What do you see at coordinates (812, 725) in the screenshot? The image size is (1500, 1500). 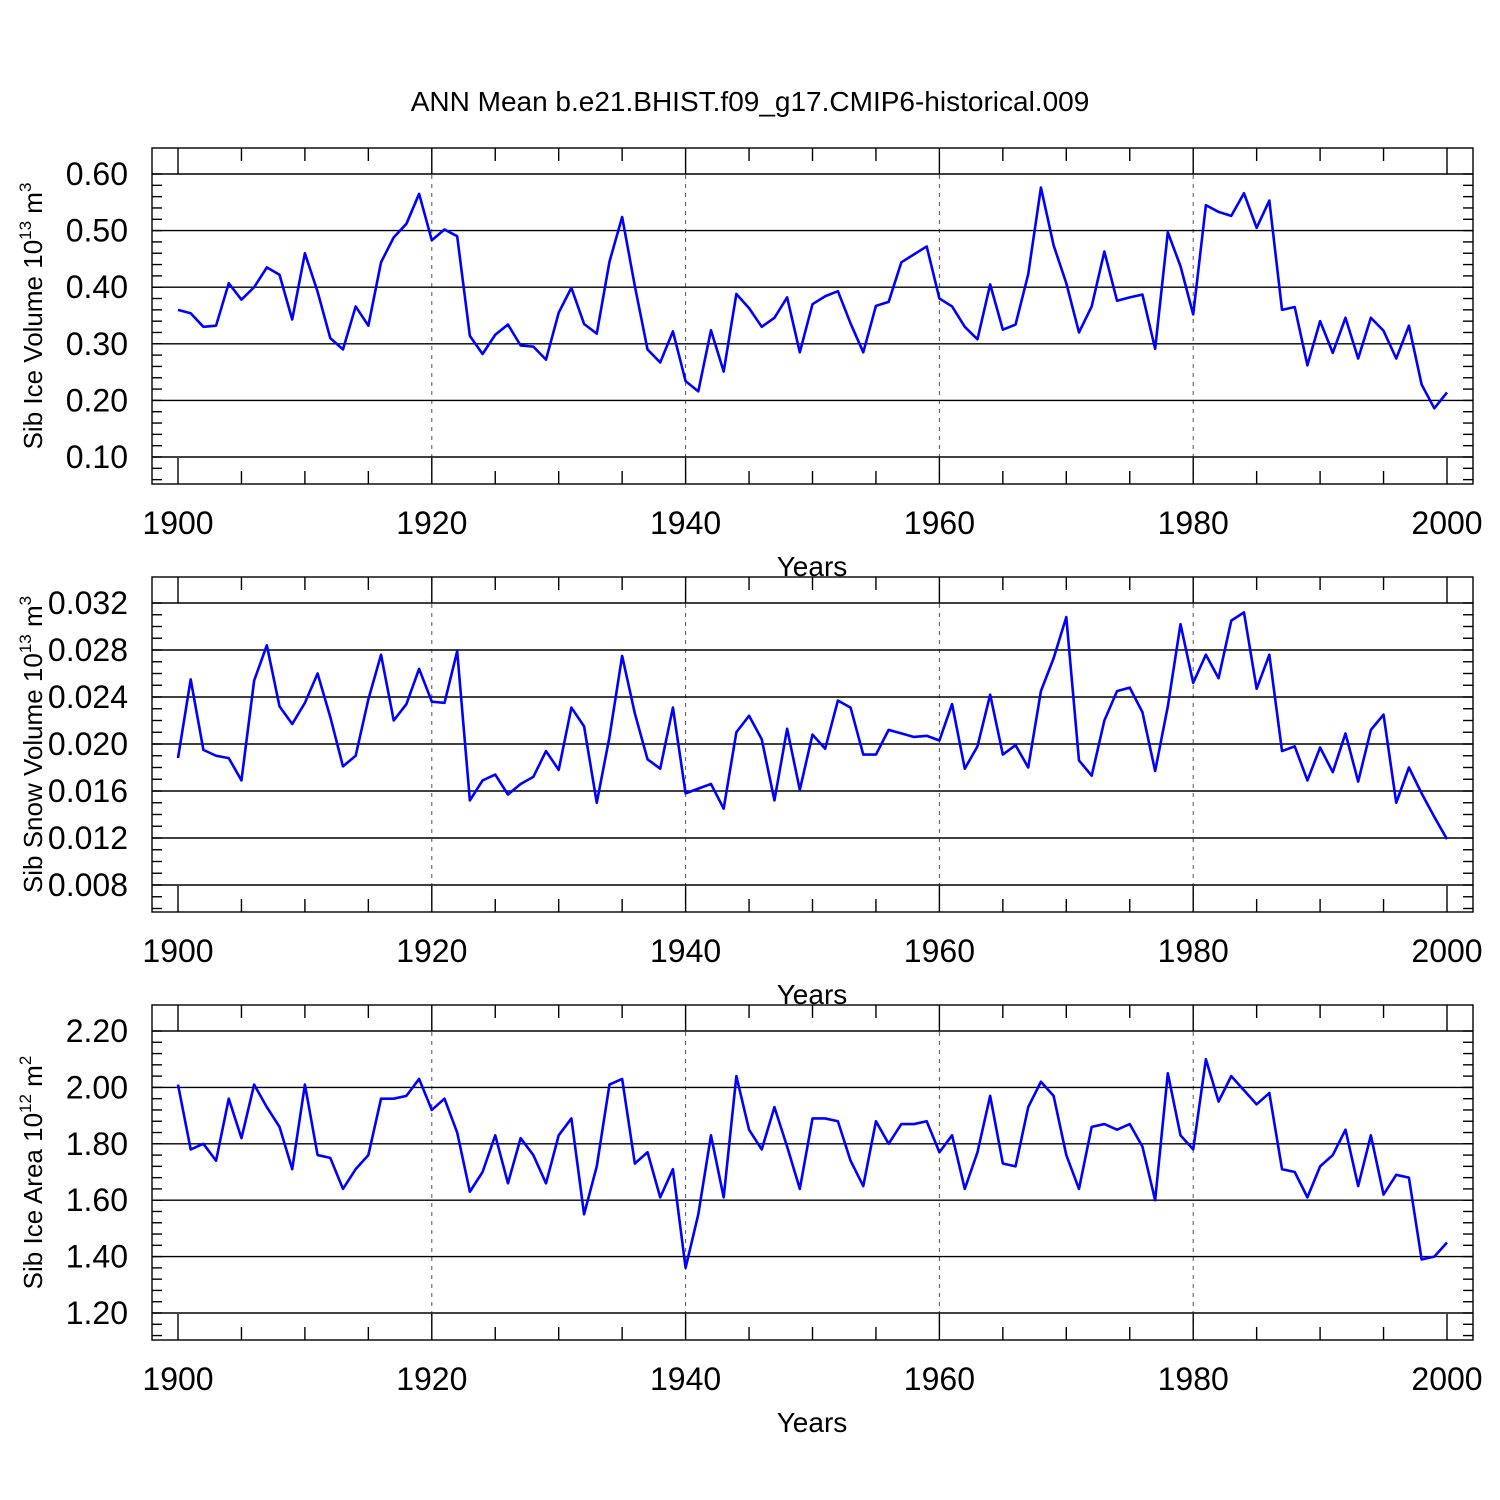 I see `series-line-snow-volume` at bounding box center [812, 725].